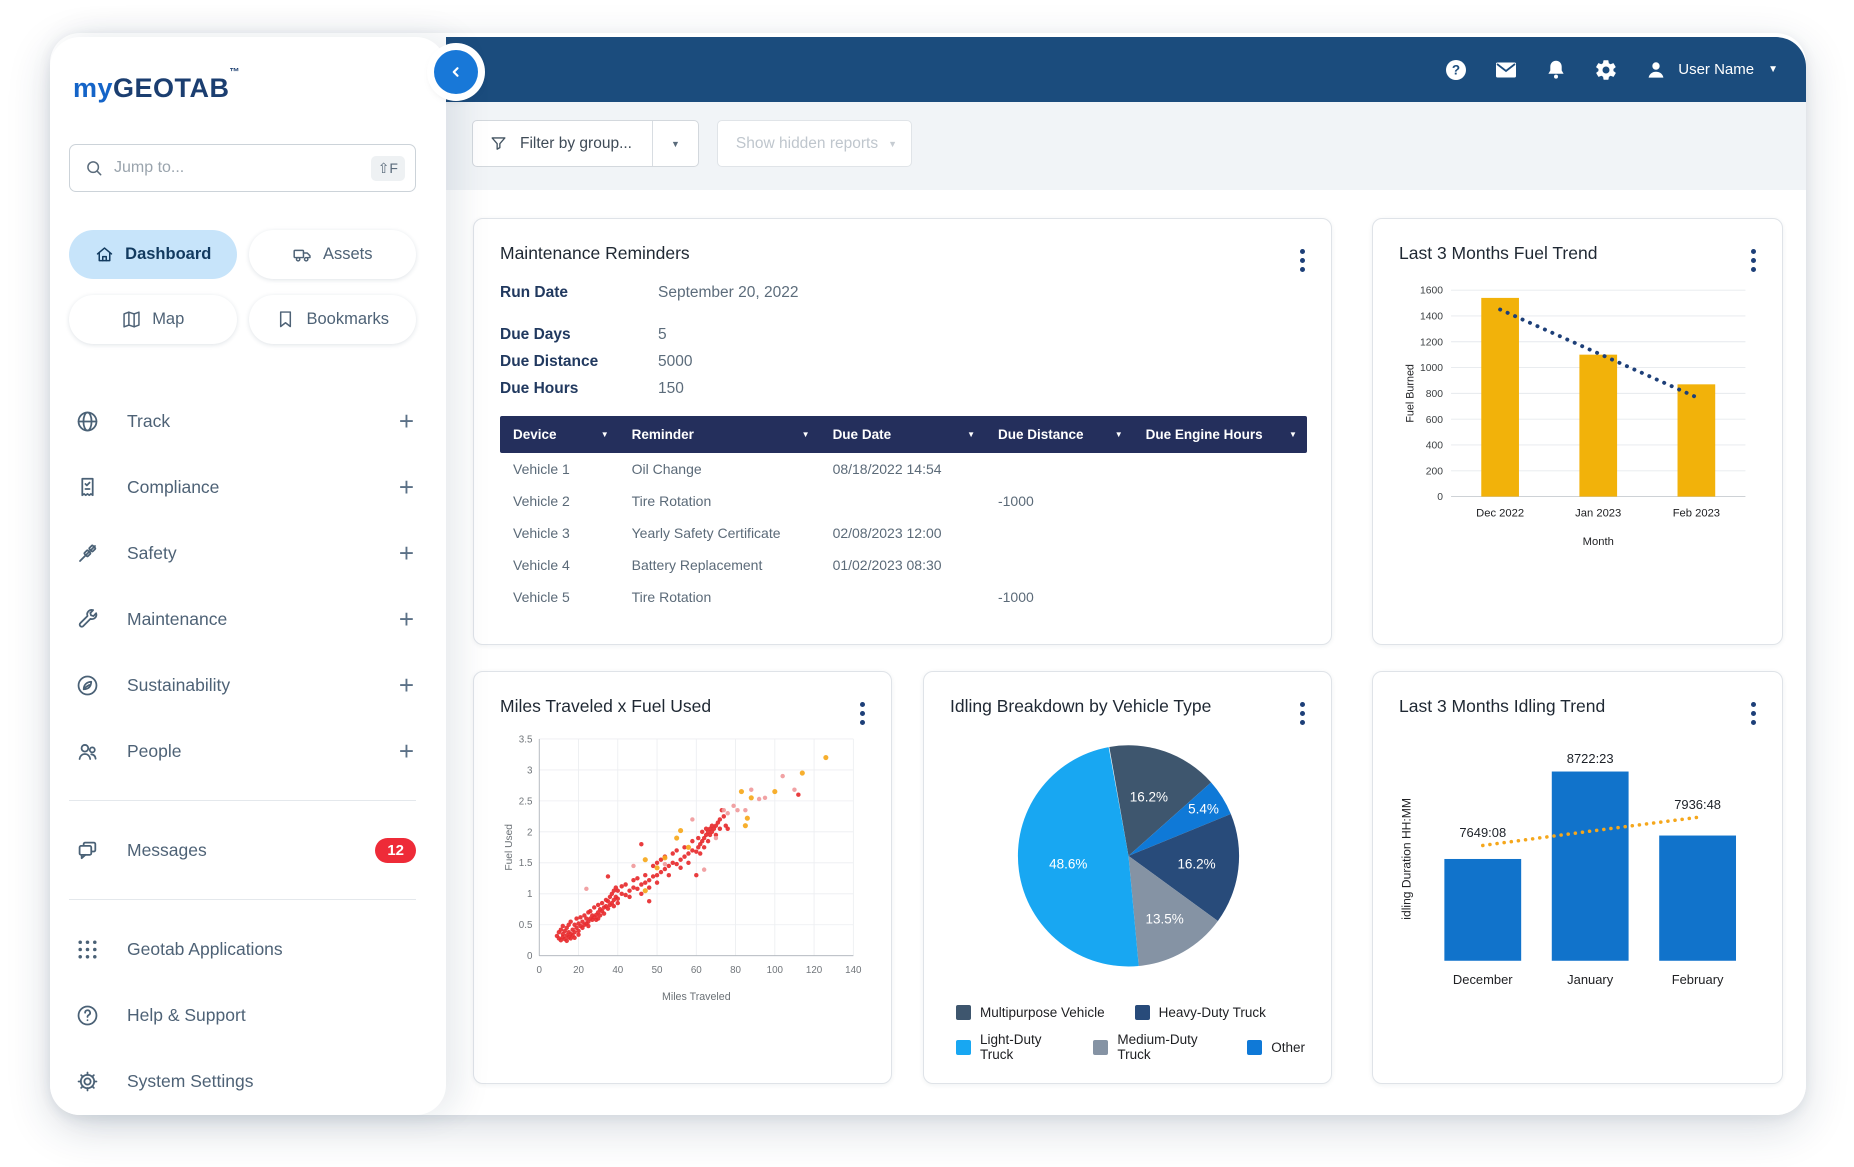  I want to click on card-title: Maintenance Reminders, so click(595, 253).